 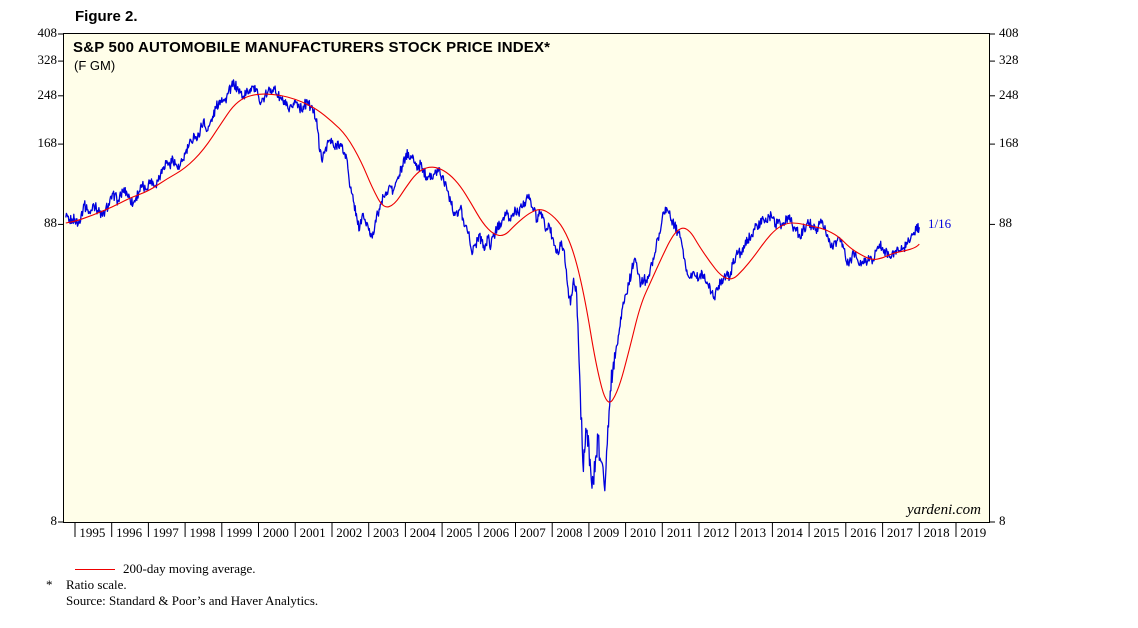 What do you see at coordinates (606, 532) in the screenshot?
I see `x-axis-year-label: 2009` at bounding box center [606, 532].